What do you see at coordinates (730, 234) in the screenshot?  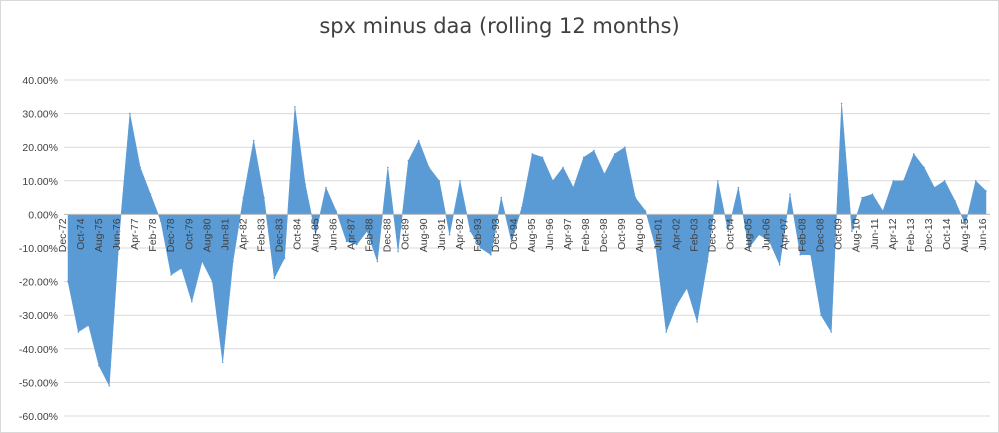 I see `x-tick-label: Oct-04` at bounding box center [730, 234].